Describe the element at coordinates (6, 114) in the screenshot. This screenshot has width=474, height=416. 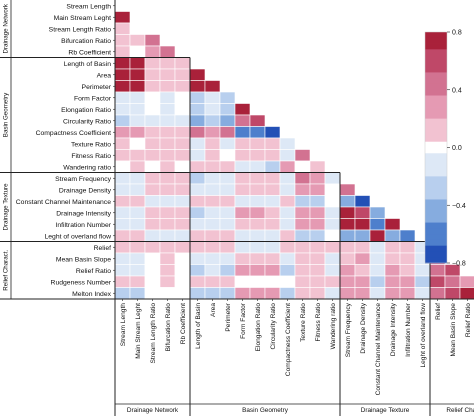
I see `row-group-label: Basin Geometry` at that location.